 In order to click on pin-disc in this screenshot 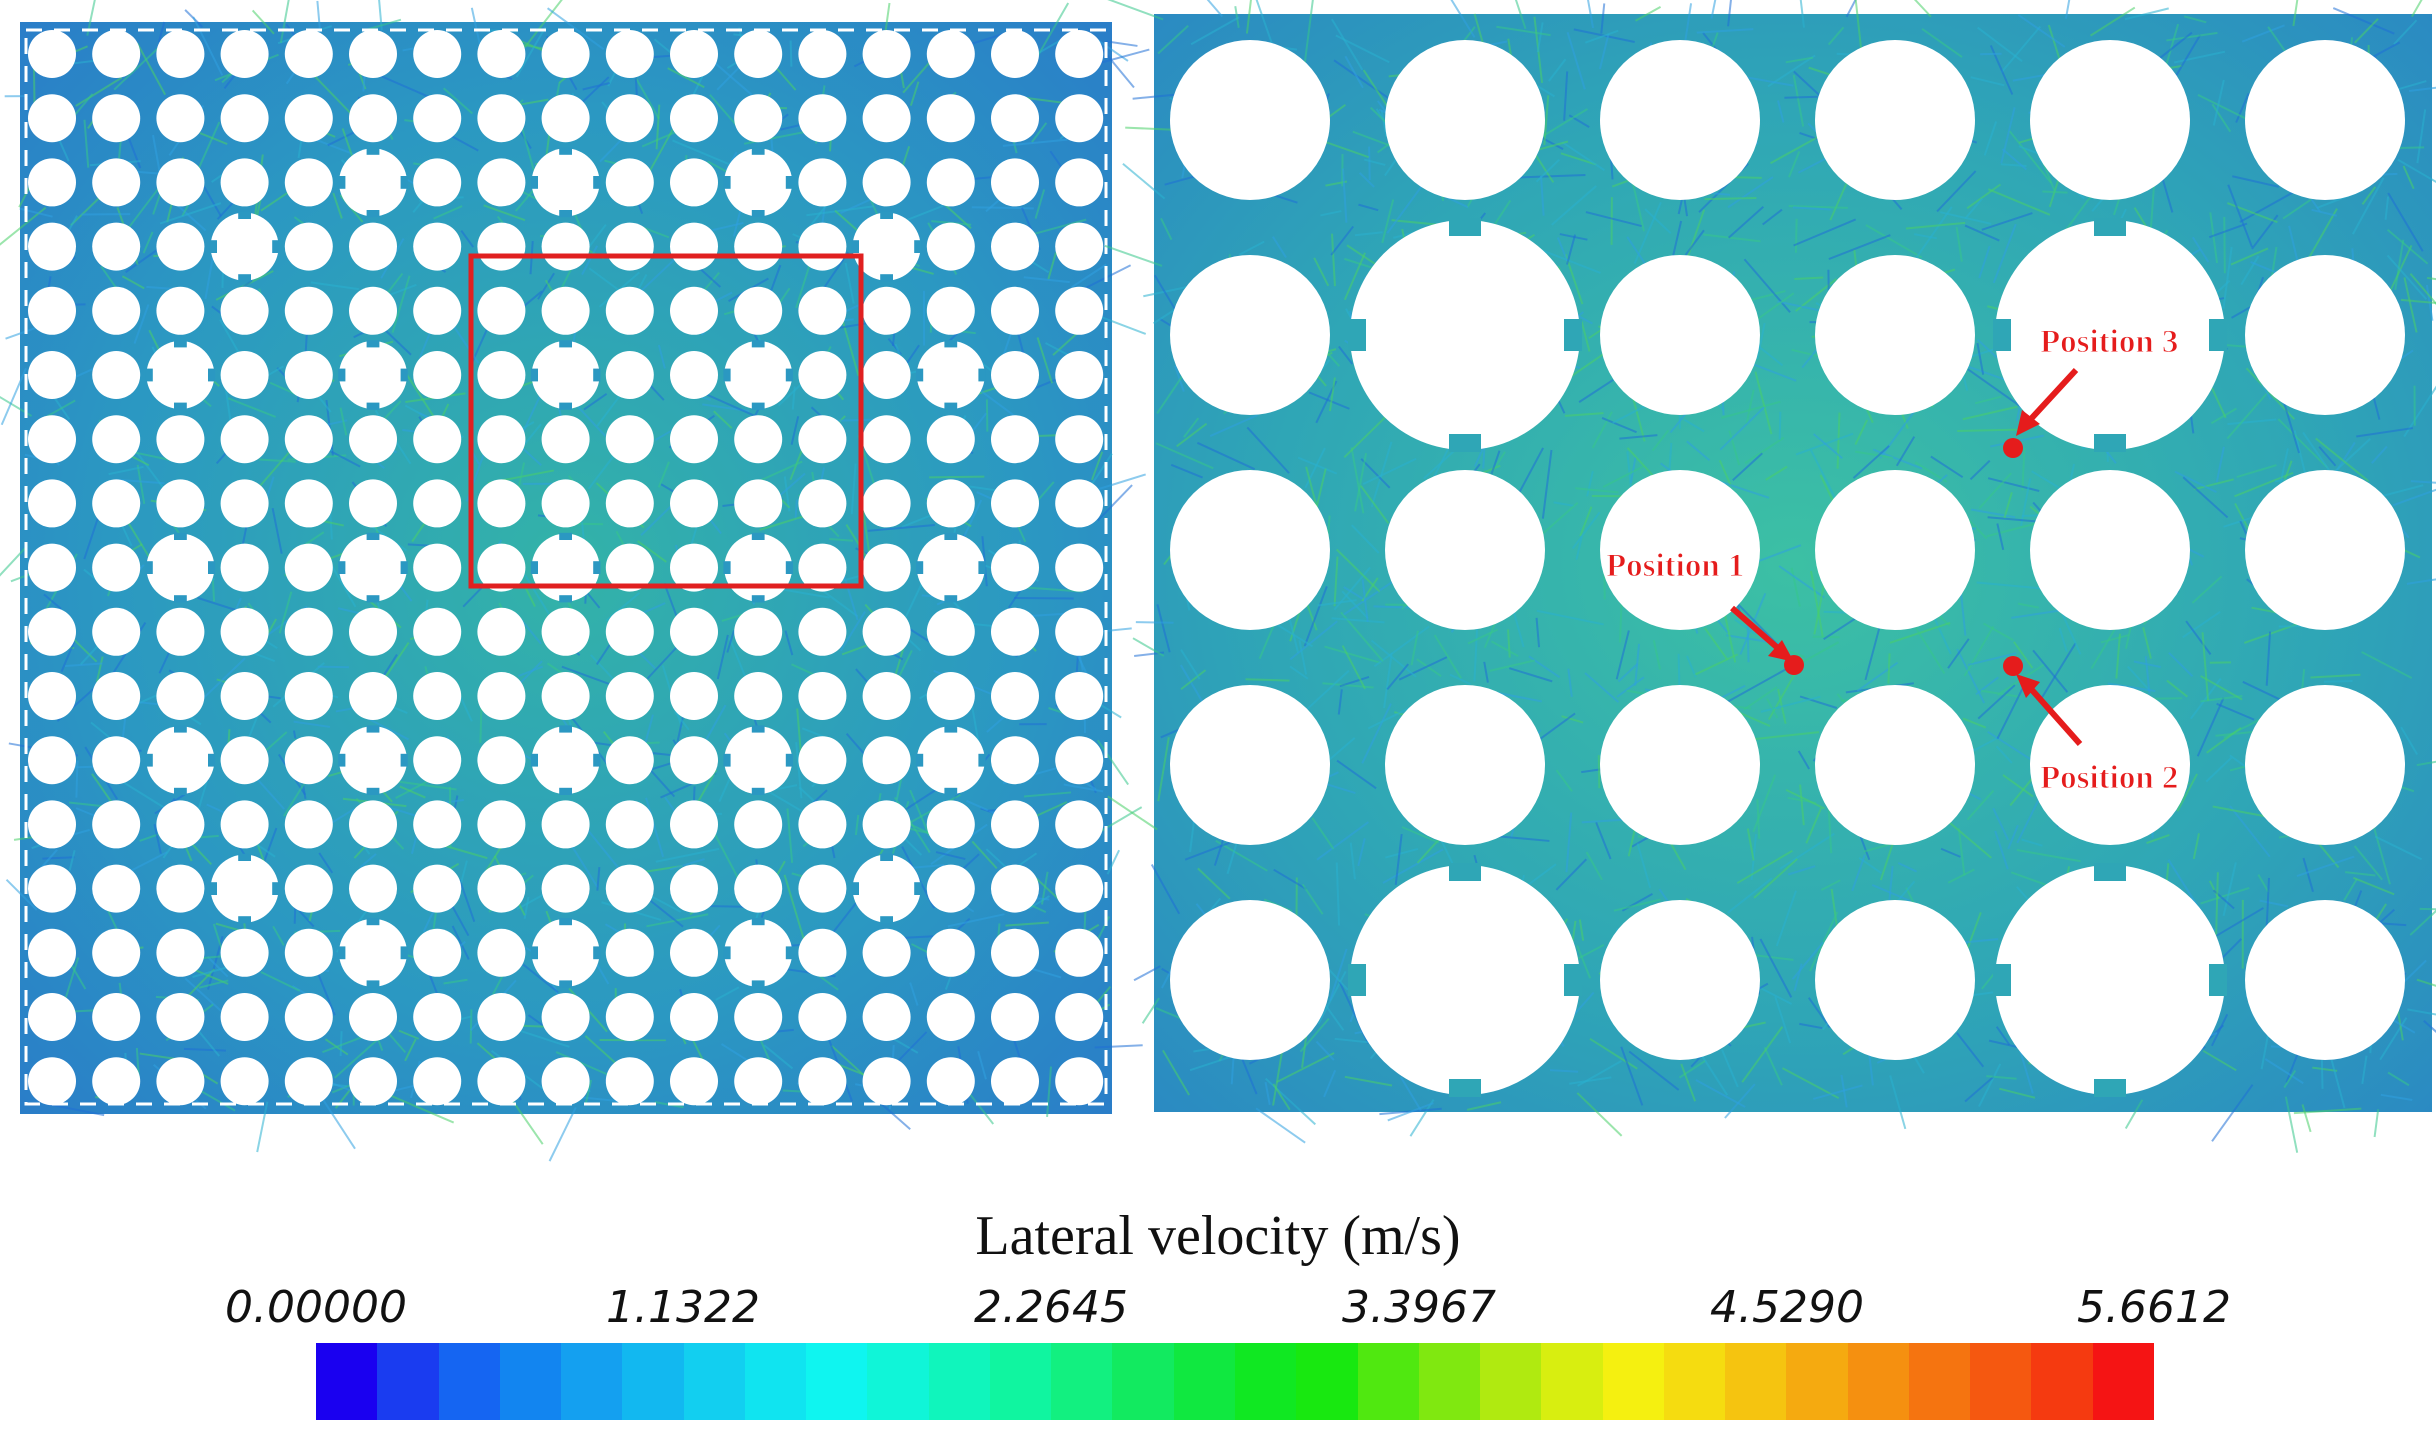, I will do `click(565, 375)`.